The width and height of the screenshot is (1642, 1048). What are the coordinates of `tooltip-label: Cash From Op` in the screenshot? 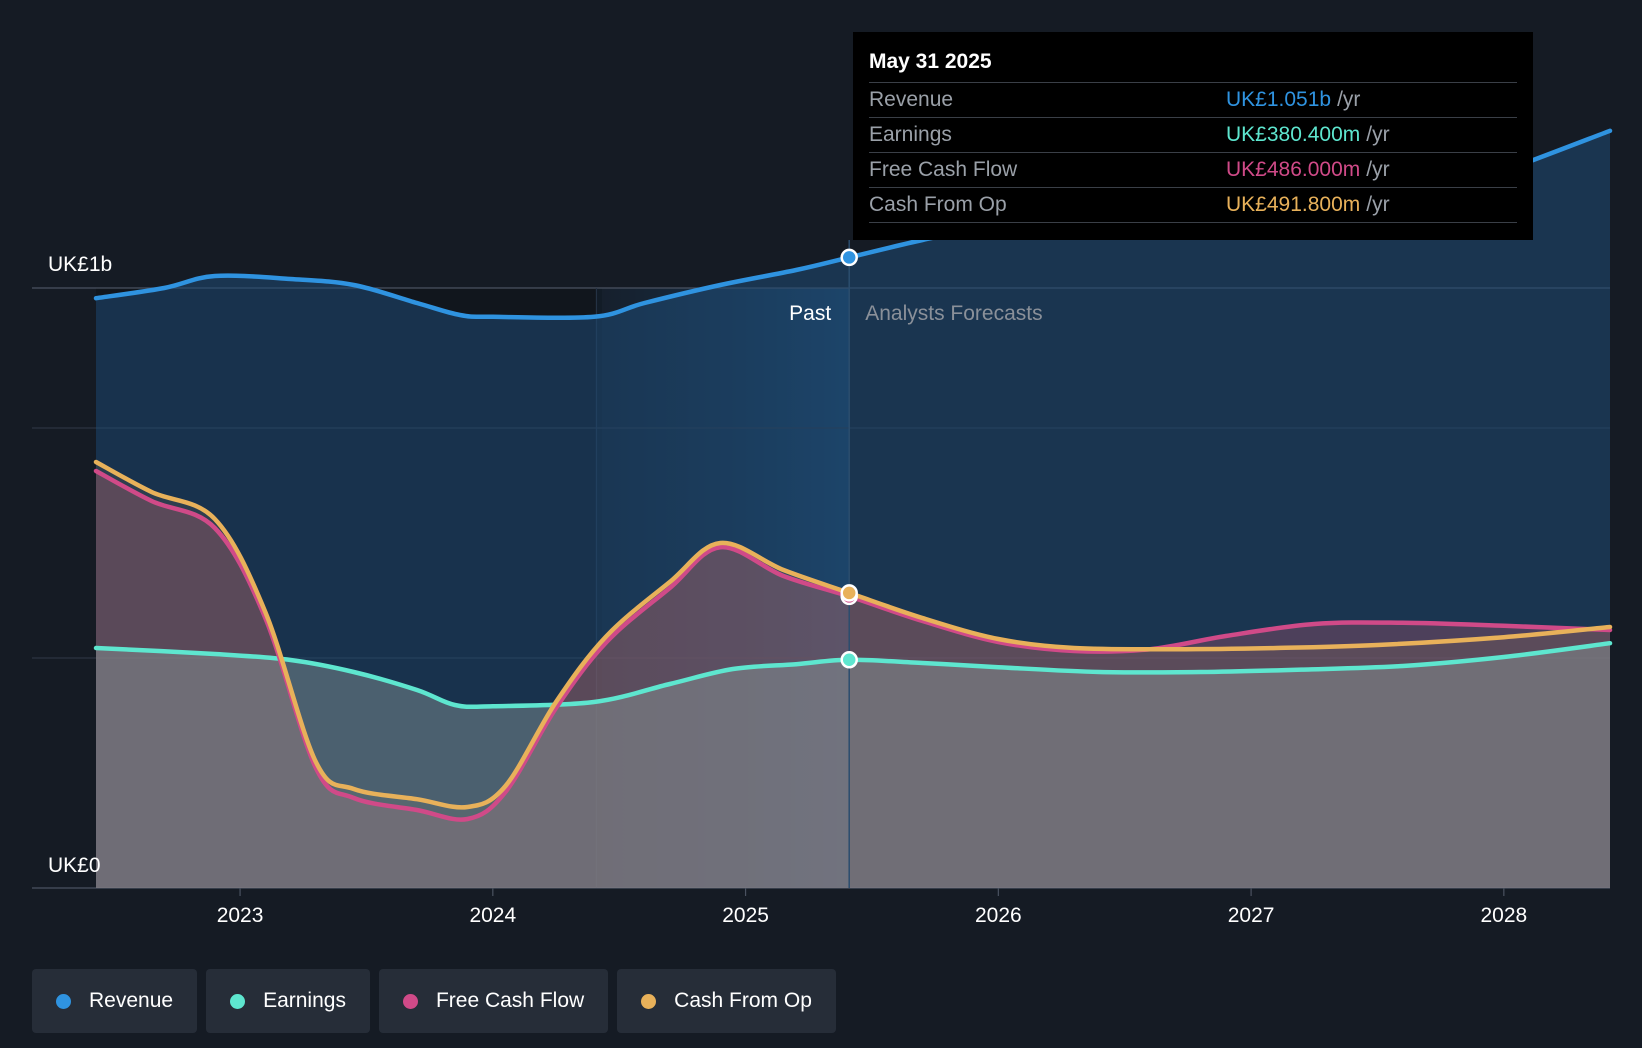 It's located at (938, 204).